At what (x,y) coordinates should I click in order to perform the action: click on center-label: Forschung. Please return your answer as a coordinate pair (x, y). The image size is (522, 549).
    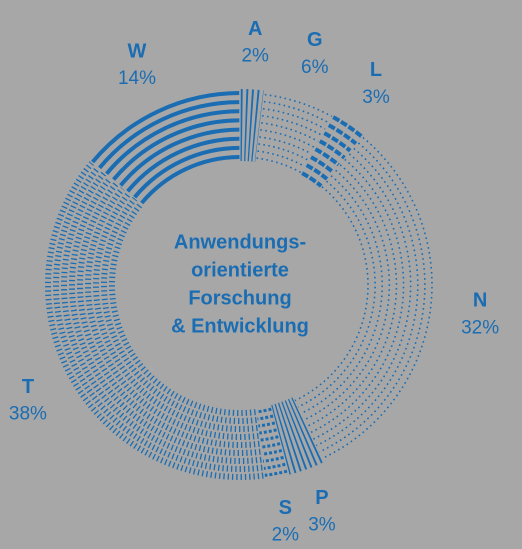
    Looking at the image, I should click on (239, 298).